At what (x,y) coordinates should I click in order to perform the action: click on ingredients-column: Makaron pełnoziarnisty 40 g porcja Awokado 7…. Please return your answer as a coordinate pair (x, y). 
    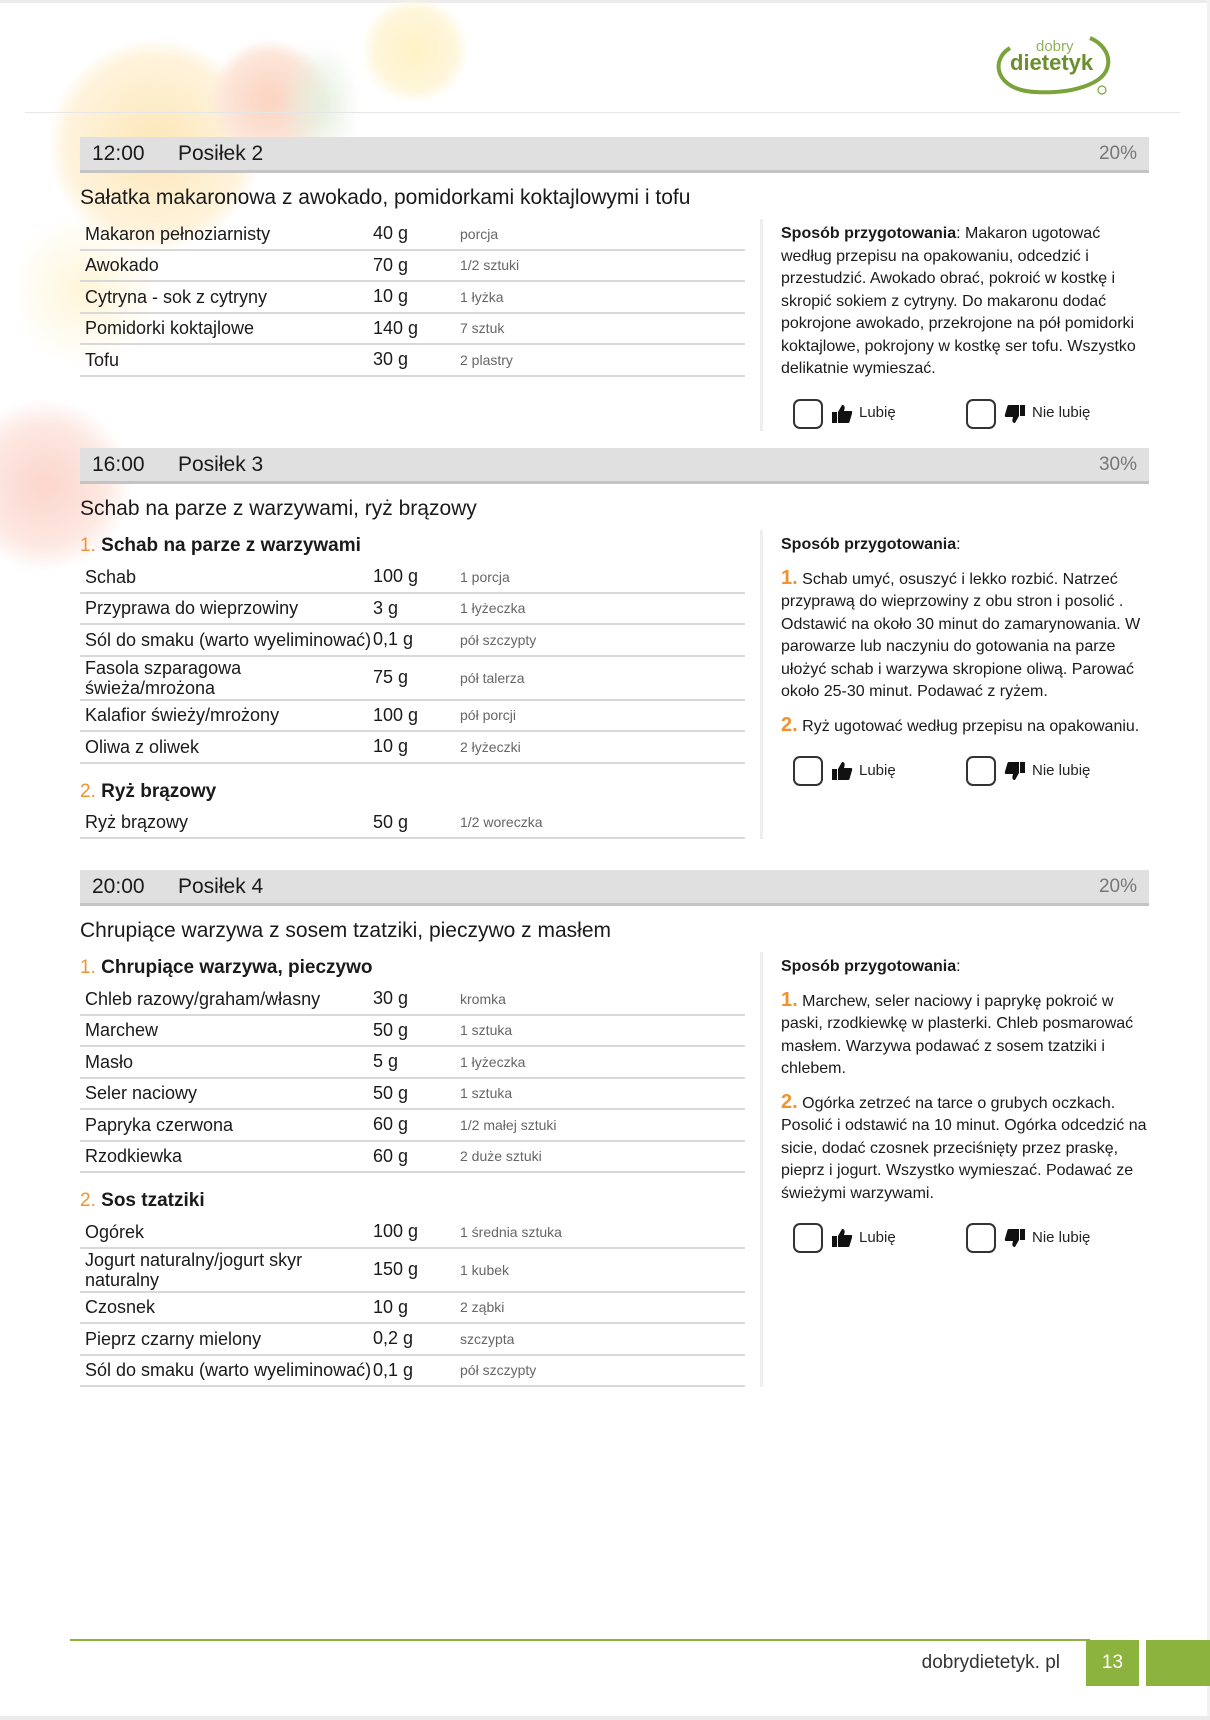
    Looking at the image, I should click on (412, 325).